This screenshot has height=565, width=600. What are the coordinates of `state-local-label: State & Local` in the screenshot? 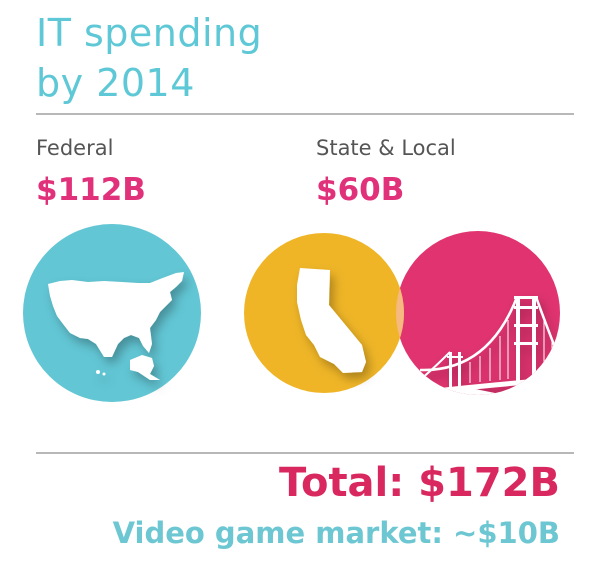 It's located at (386, 148).